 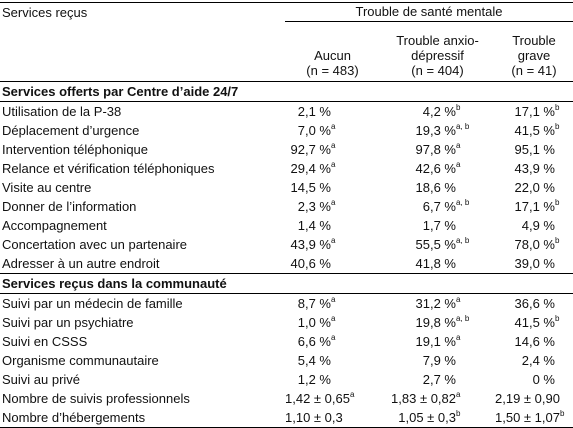 What do you see at coordinates (332, 379) in the screenshot?
I see `value-cell: 1,2 %` at bounding box center [332, 379].